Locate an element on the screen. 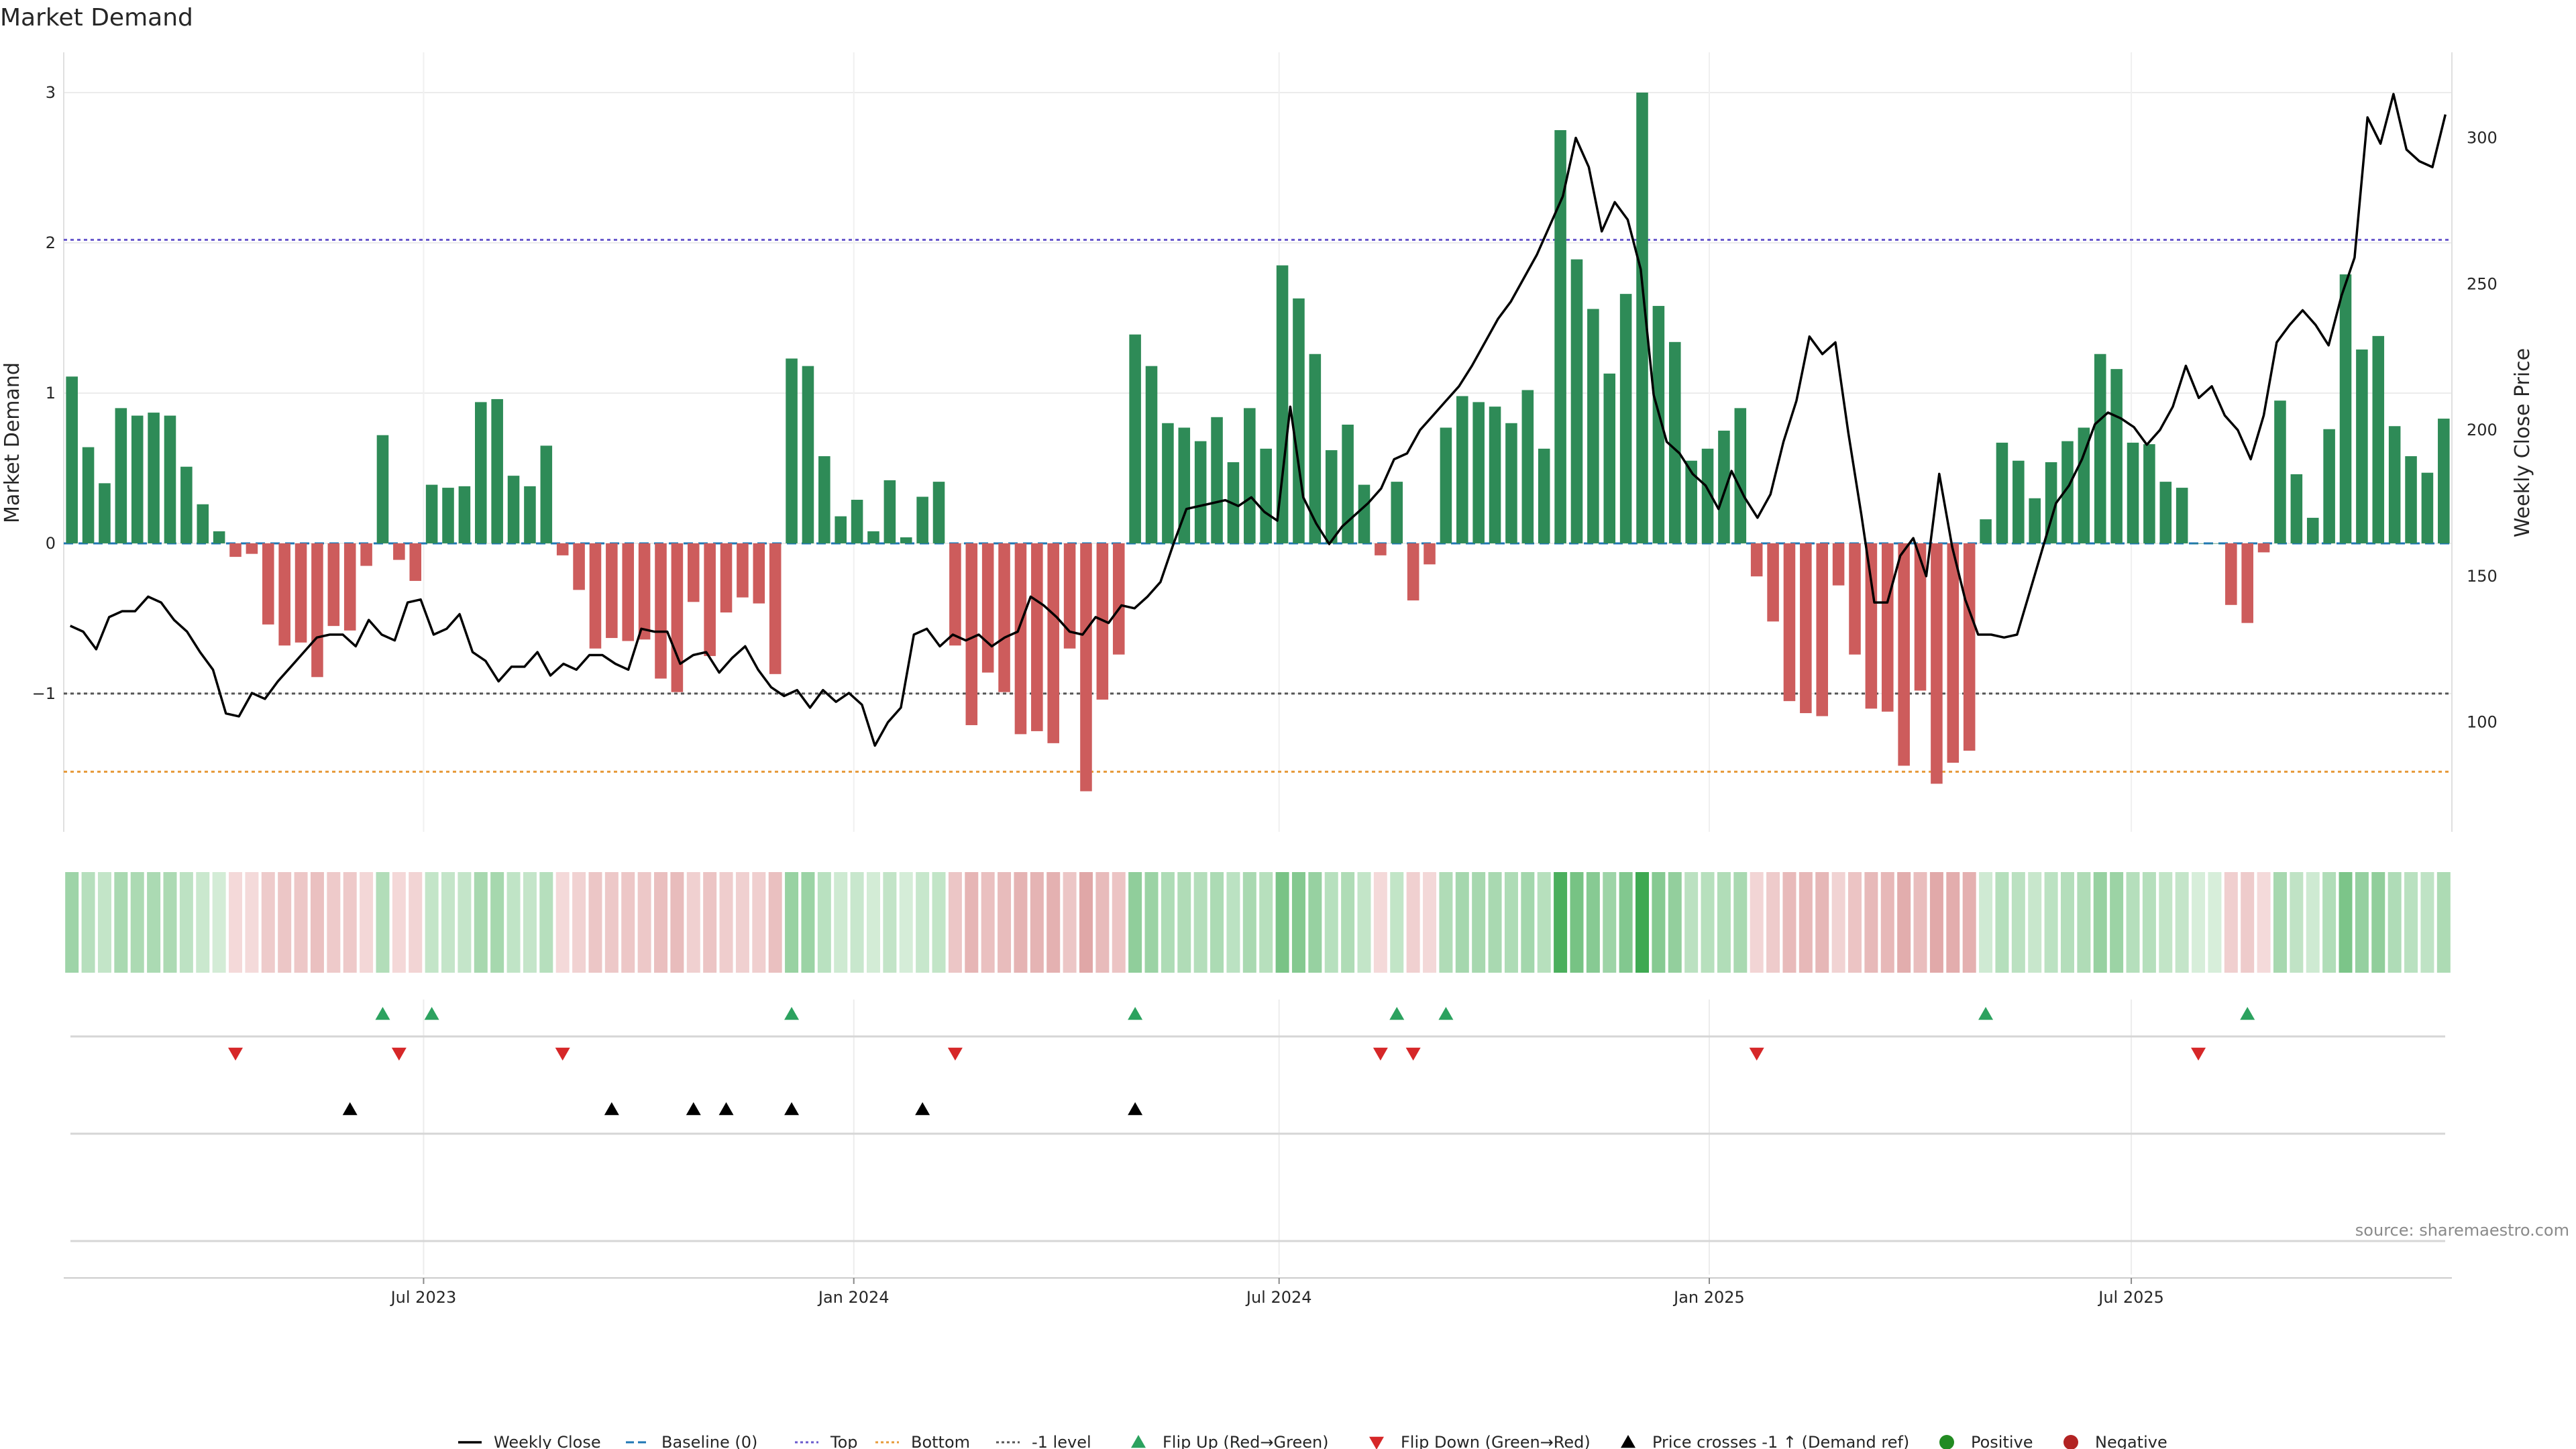 This screenshot has width=2576, height=1449. y-axis-ticks: −1 0 1 2 3 is located at coordinates (44, 393).